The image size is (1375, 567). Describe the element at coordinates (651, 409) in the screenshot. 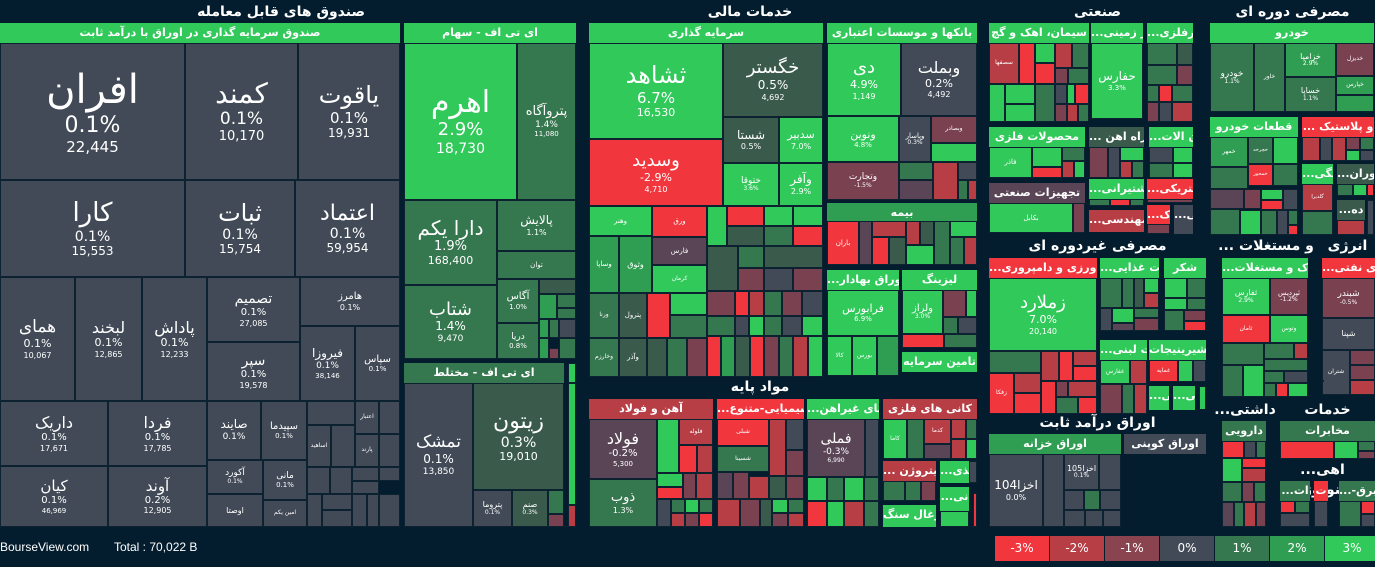

I see `group-header-iron-steel: آهن و فولاد` at that location.